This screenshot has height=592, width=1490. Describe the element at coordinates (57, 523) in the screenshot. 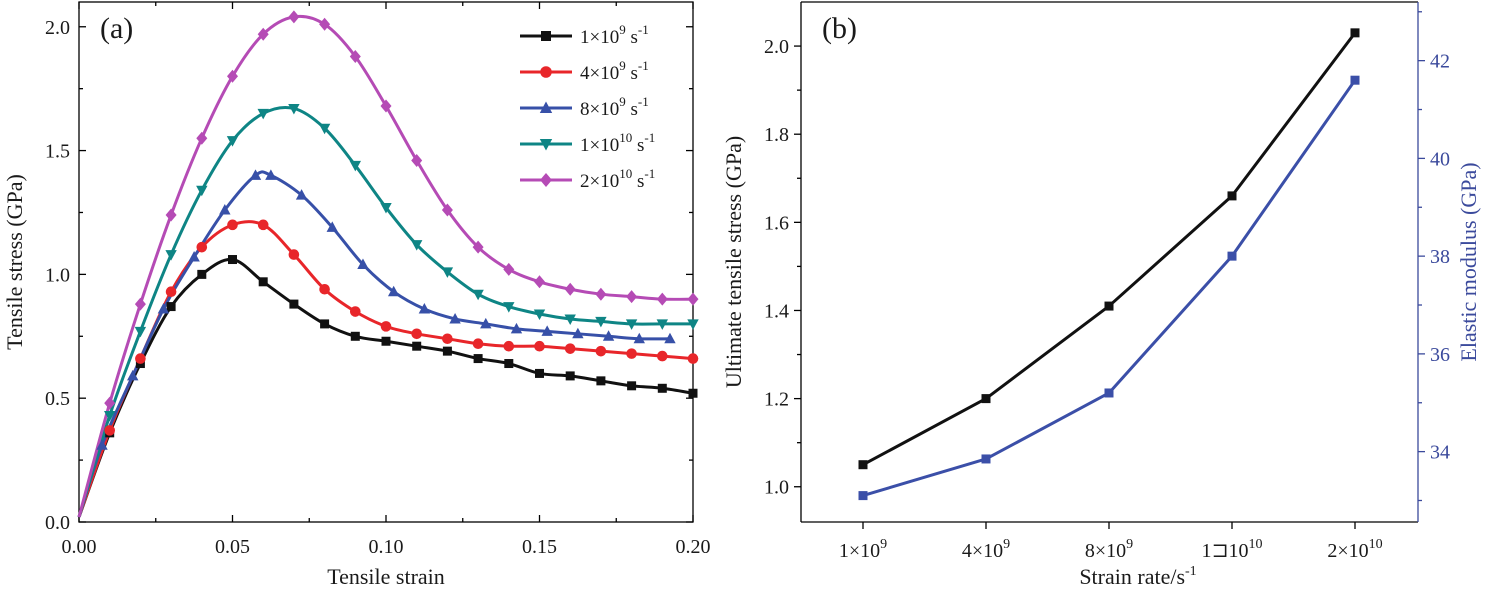

I see `panel-a-y-tick-label: 0.0` at that location.